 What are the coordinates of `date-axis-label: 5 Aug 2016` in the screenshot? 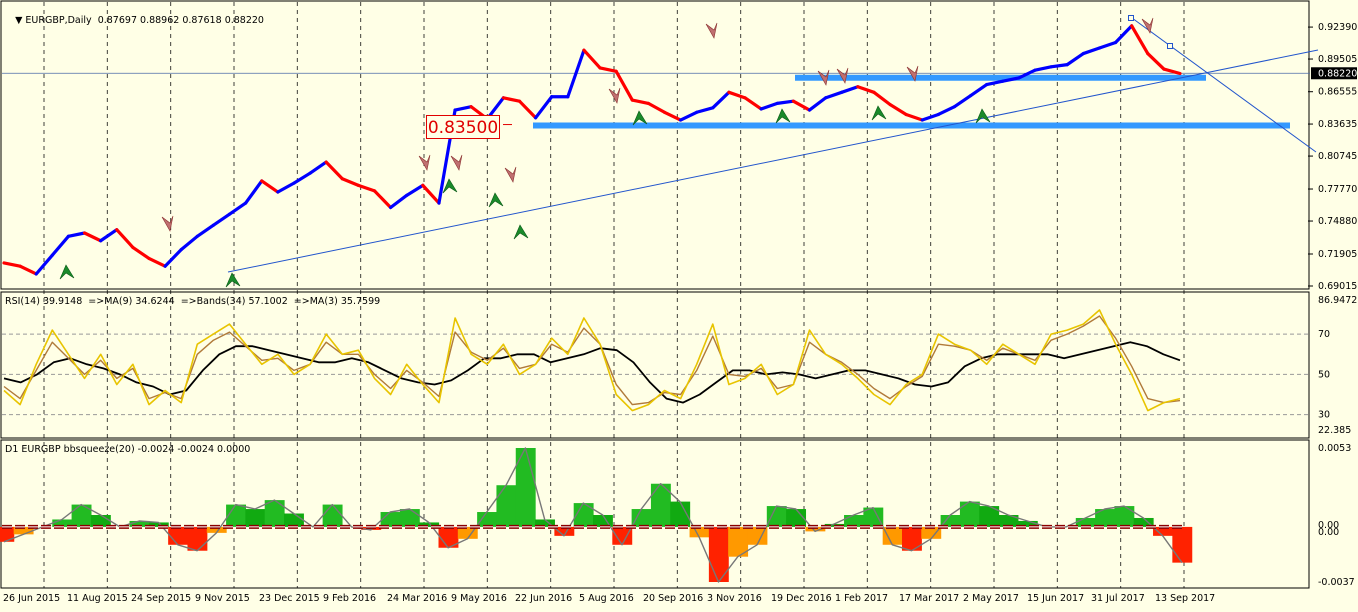 It's located at (606, 598).